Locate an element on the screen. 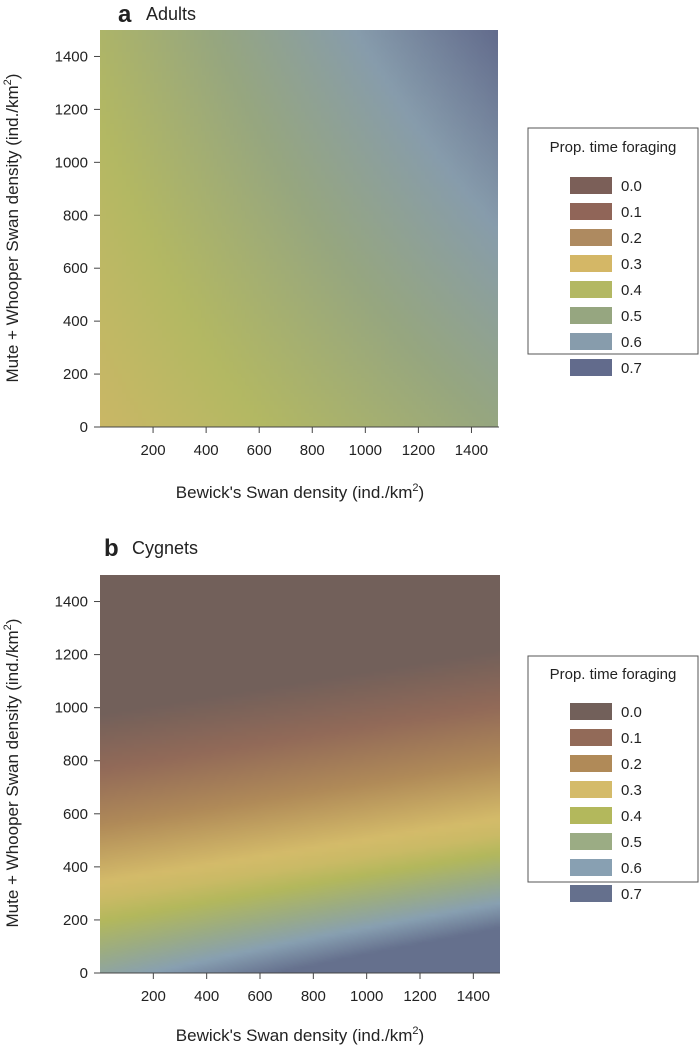 This screenshot has width=700, height=1049. panel-b-x-ticks: 200 400 600 800 1000 1200 1400 is located at coordinates (315, 989).